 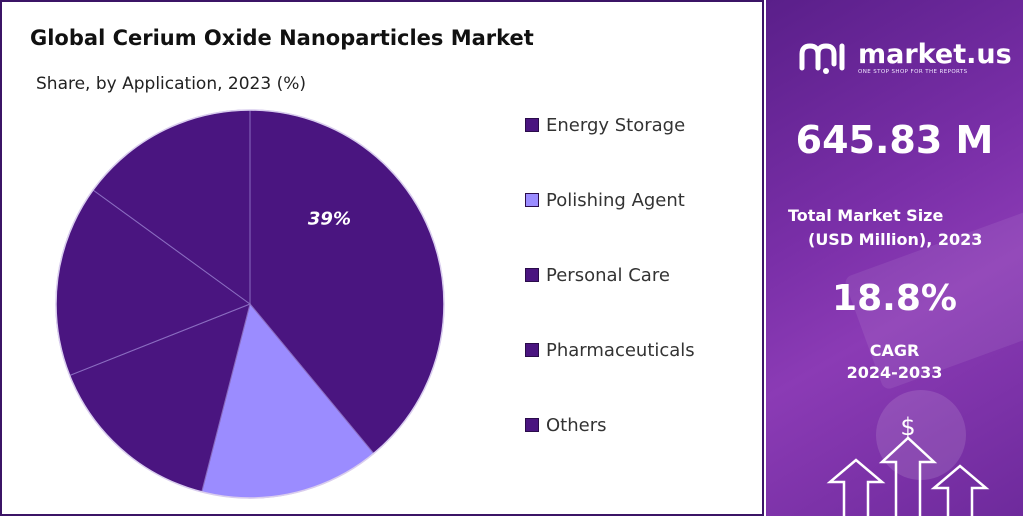 What do you see at coordinates (282, 38) in the screenshot?
I see `chart-title: Global Cerium Oxide Nanoparticles Market` at bounding box center [282, 38].